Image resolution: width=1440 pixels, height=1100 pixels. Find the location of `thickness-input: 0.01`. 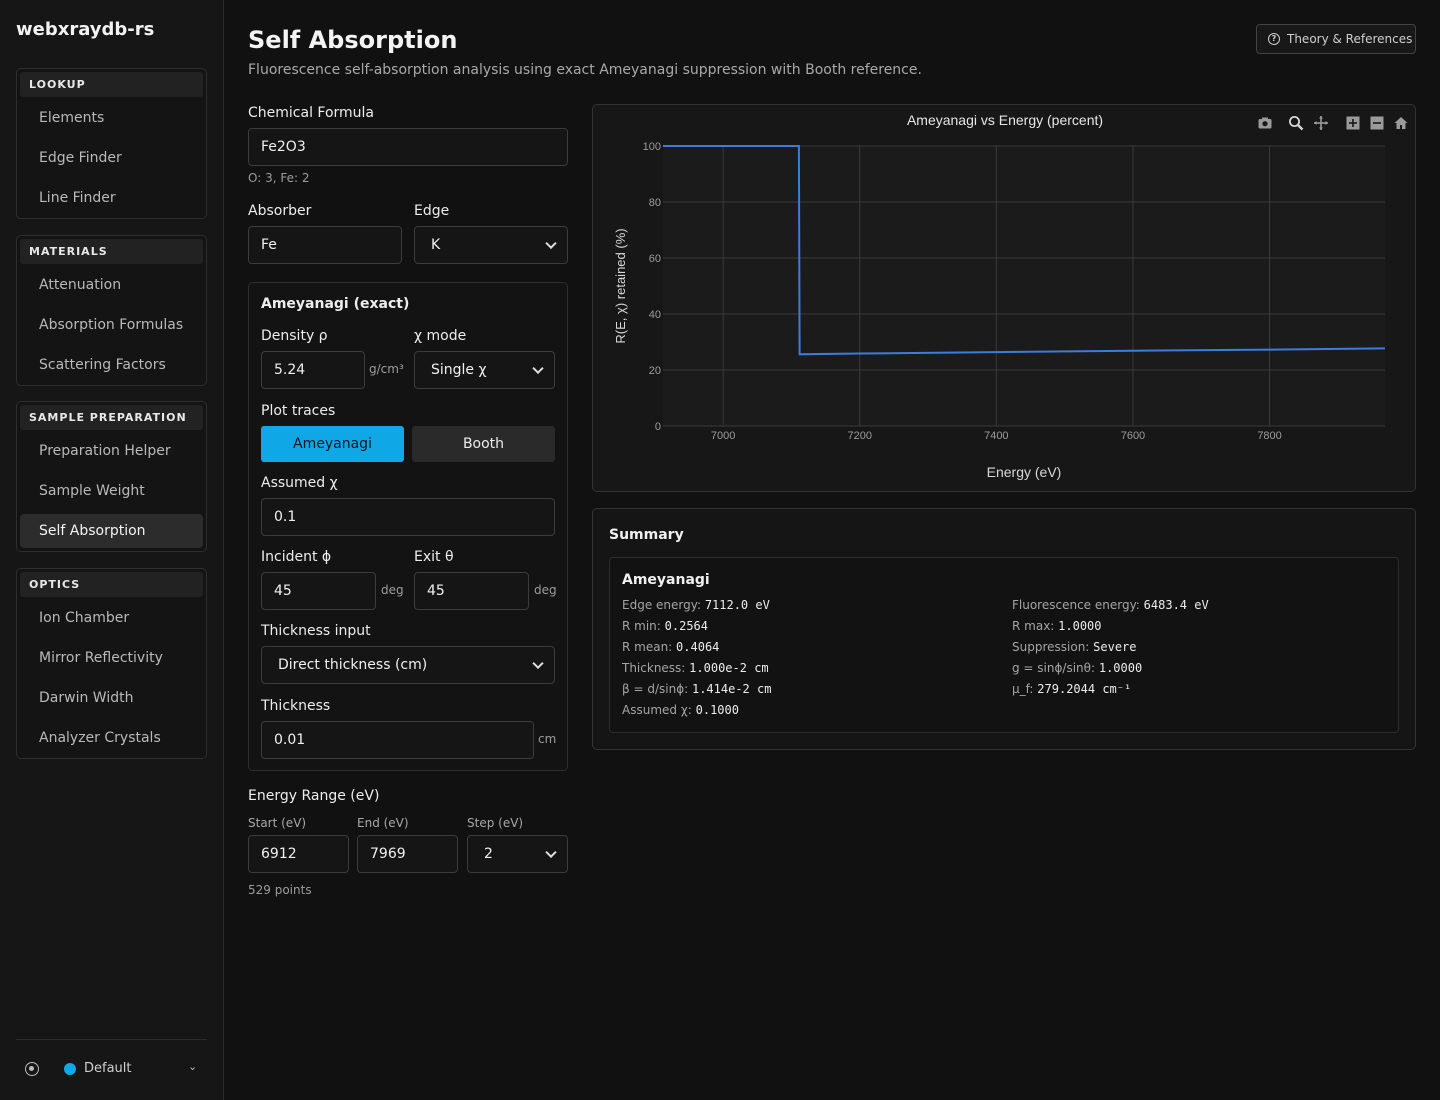

thickness-input: 0.01 is located at coordinates (397, 740).